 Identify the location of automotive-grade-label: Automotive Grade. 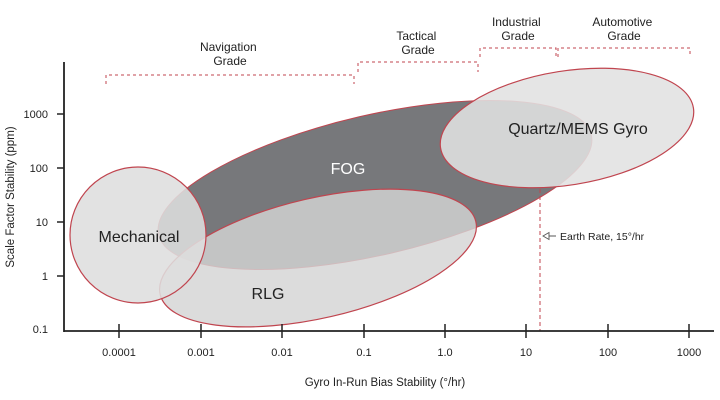
(623, 29).